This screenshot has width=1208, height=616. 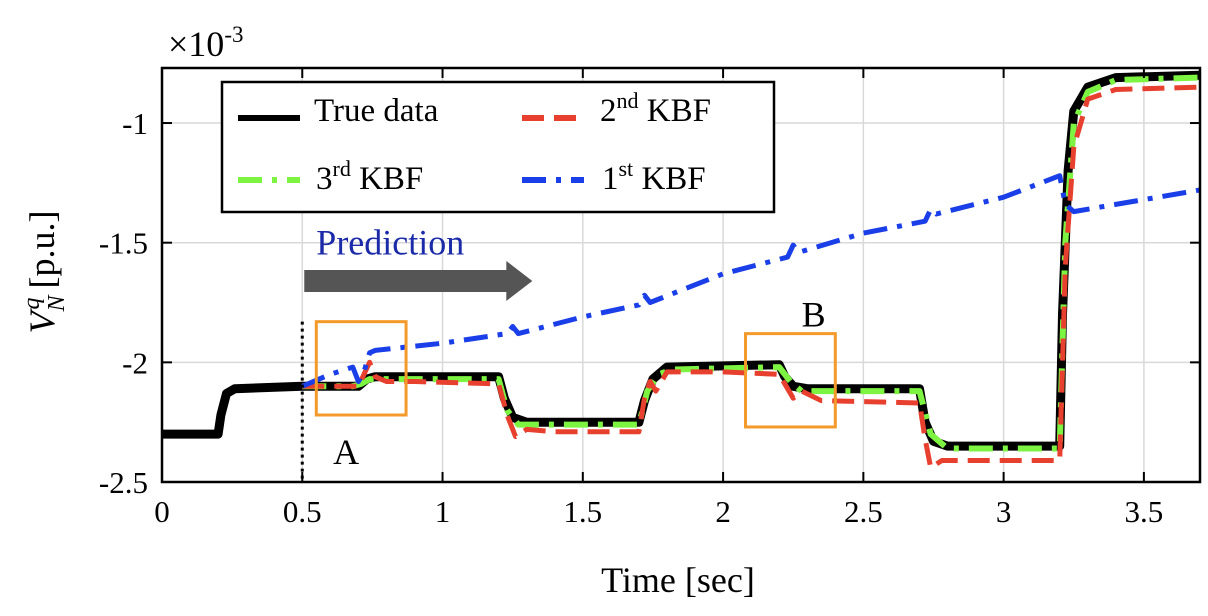 I want to click on prediction-arrow, so click(x=418, y=280).